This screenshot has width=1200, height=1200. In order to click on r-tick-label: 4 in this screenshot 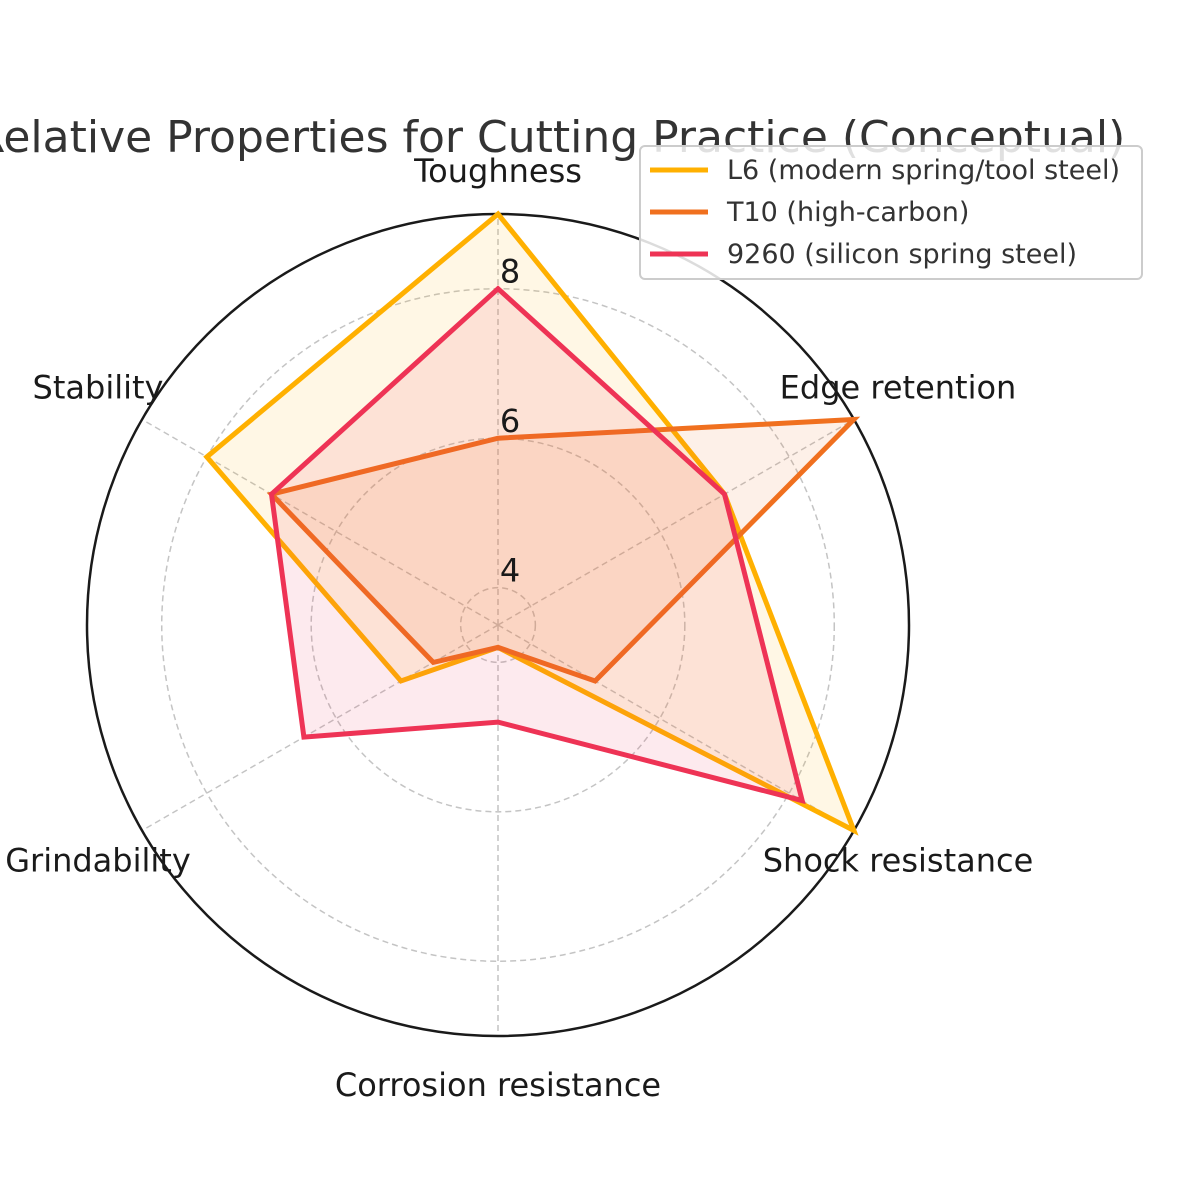, I will do `click(510, 571)`.